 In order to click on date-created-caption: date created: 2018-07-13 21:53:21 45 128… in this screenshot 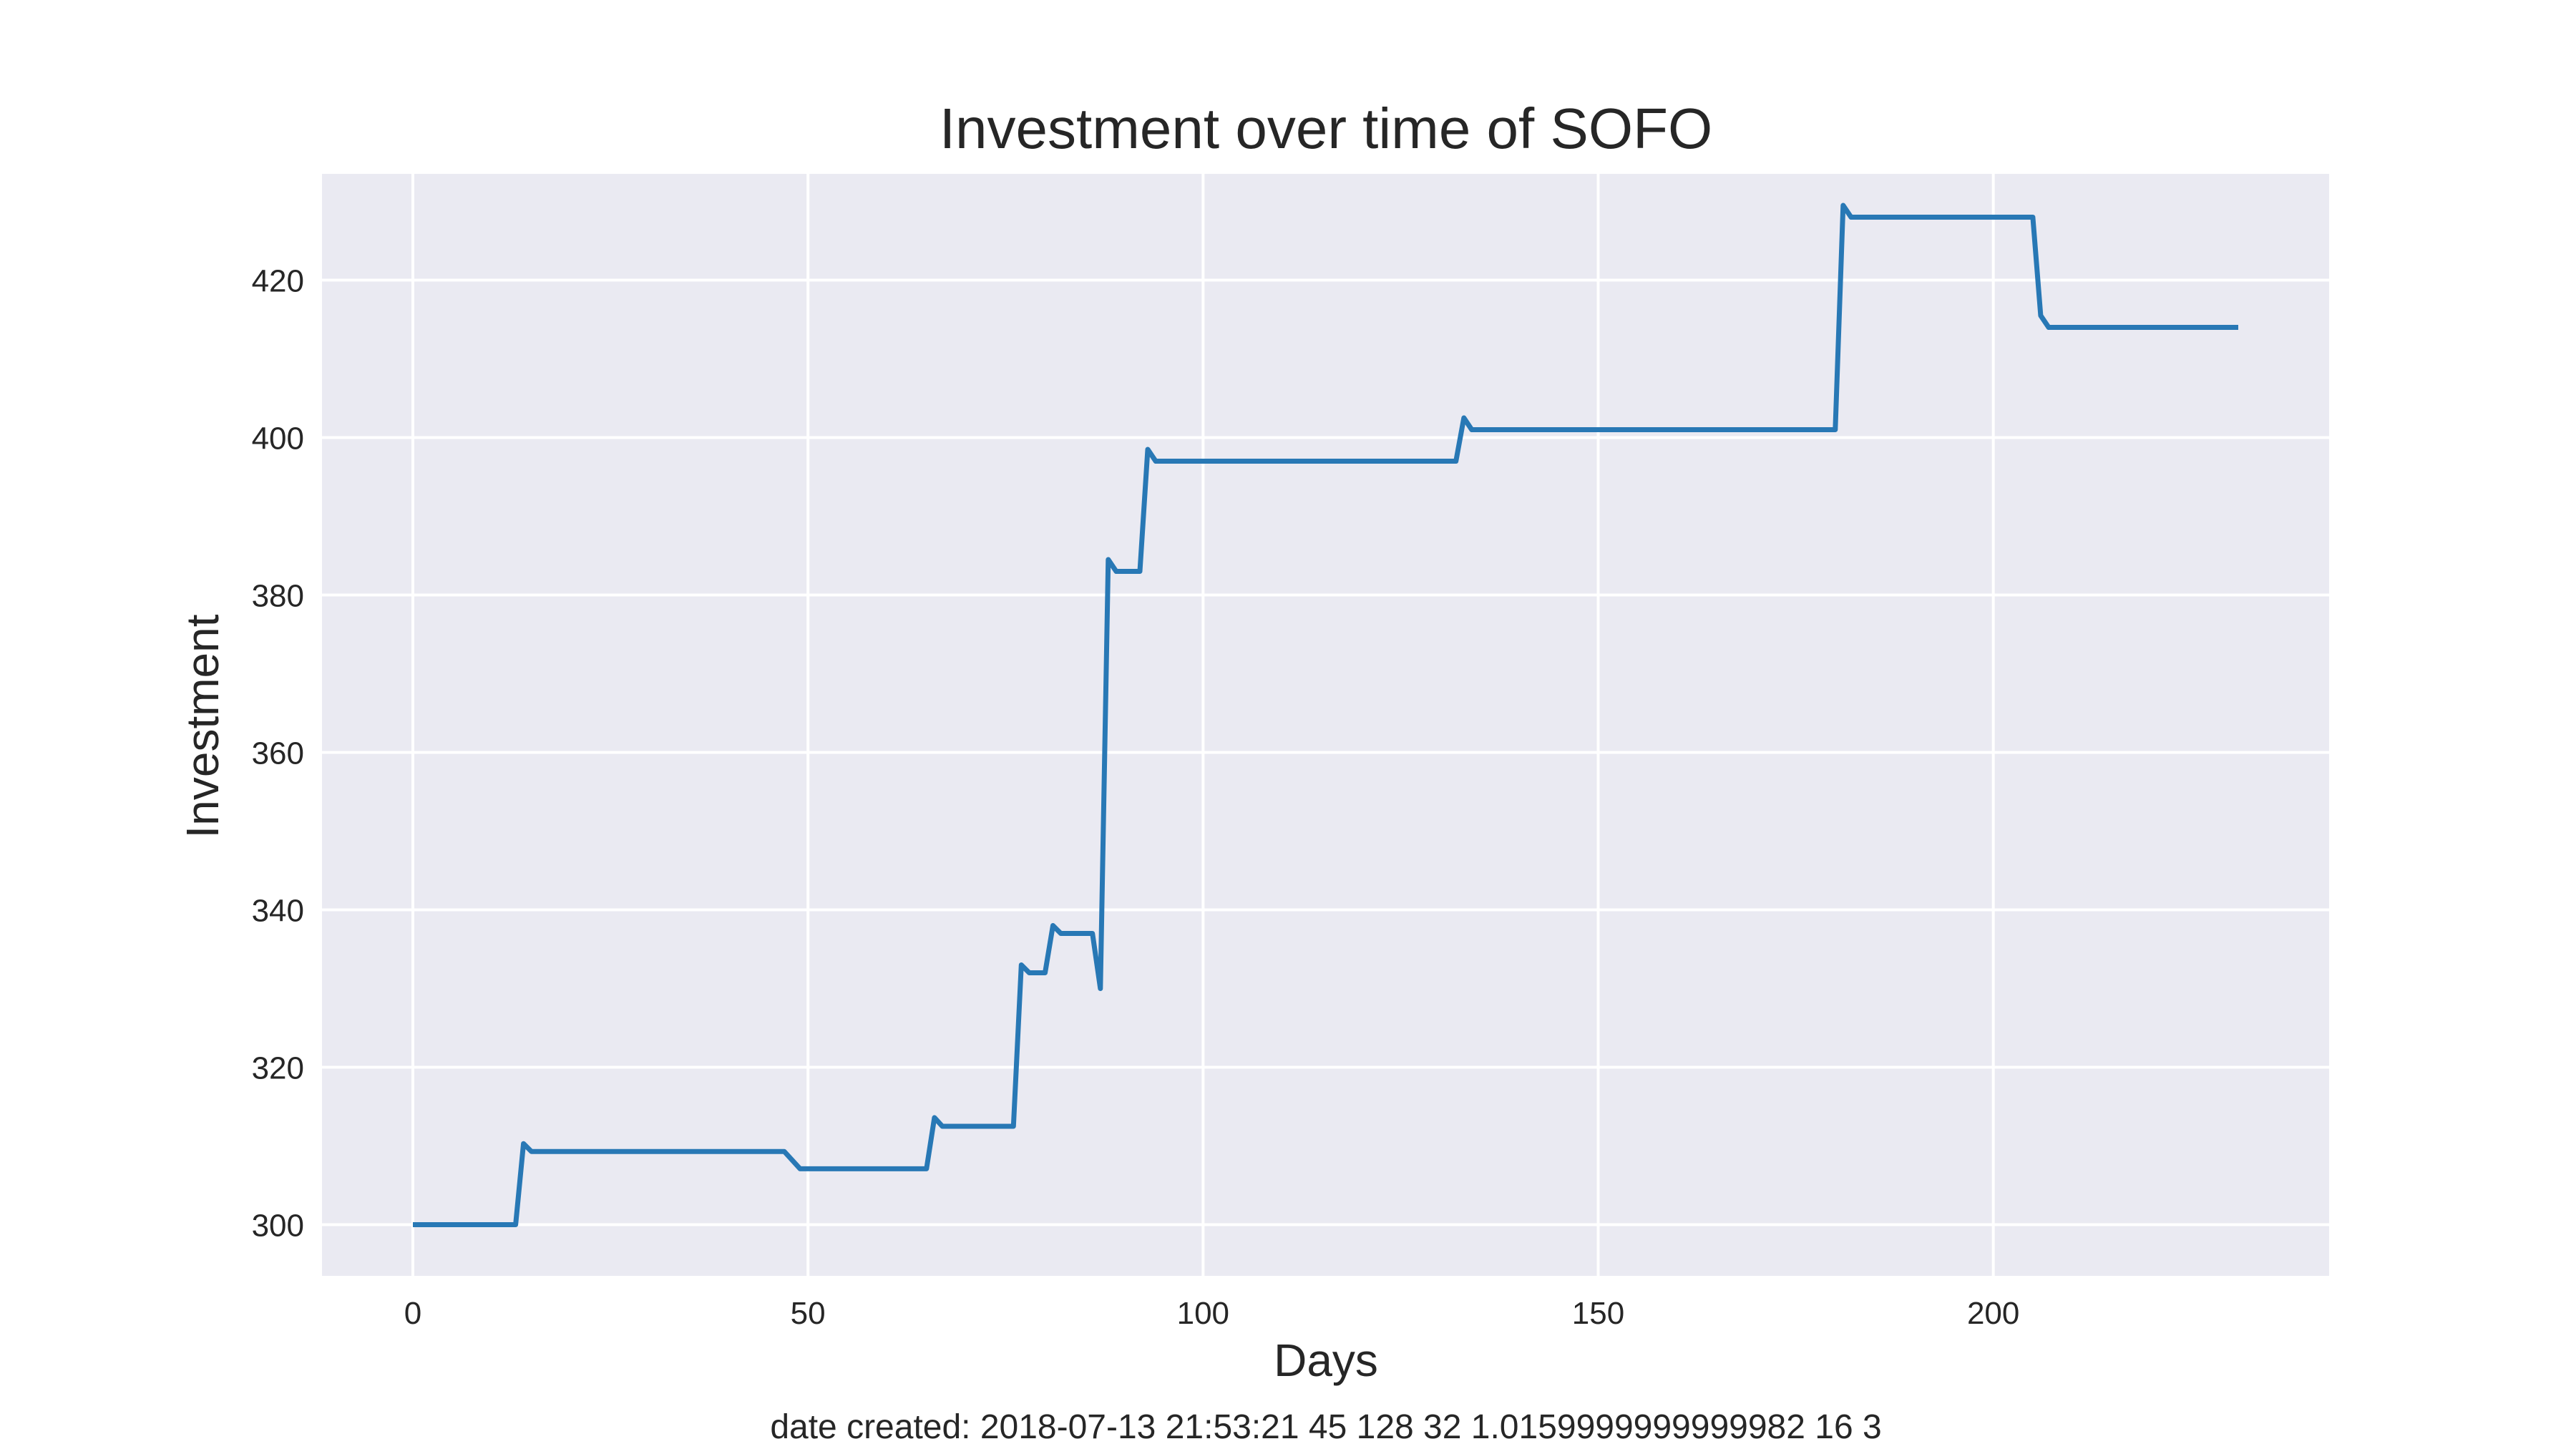, I will do `click(1325, 1427)`.